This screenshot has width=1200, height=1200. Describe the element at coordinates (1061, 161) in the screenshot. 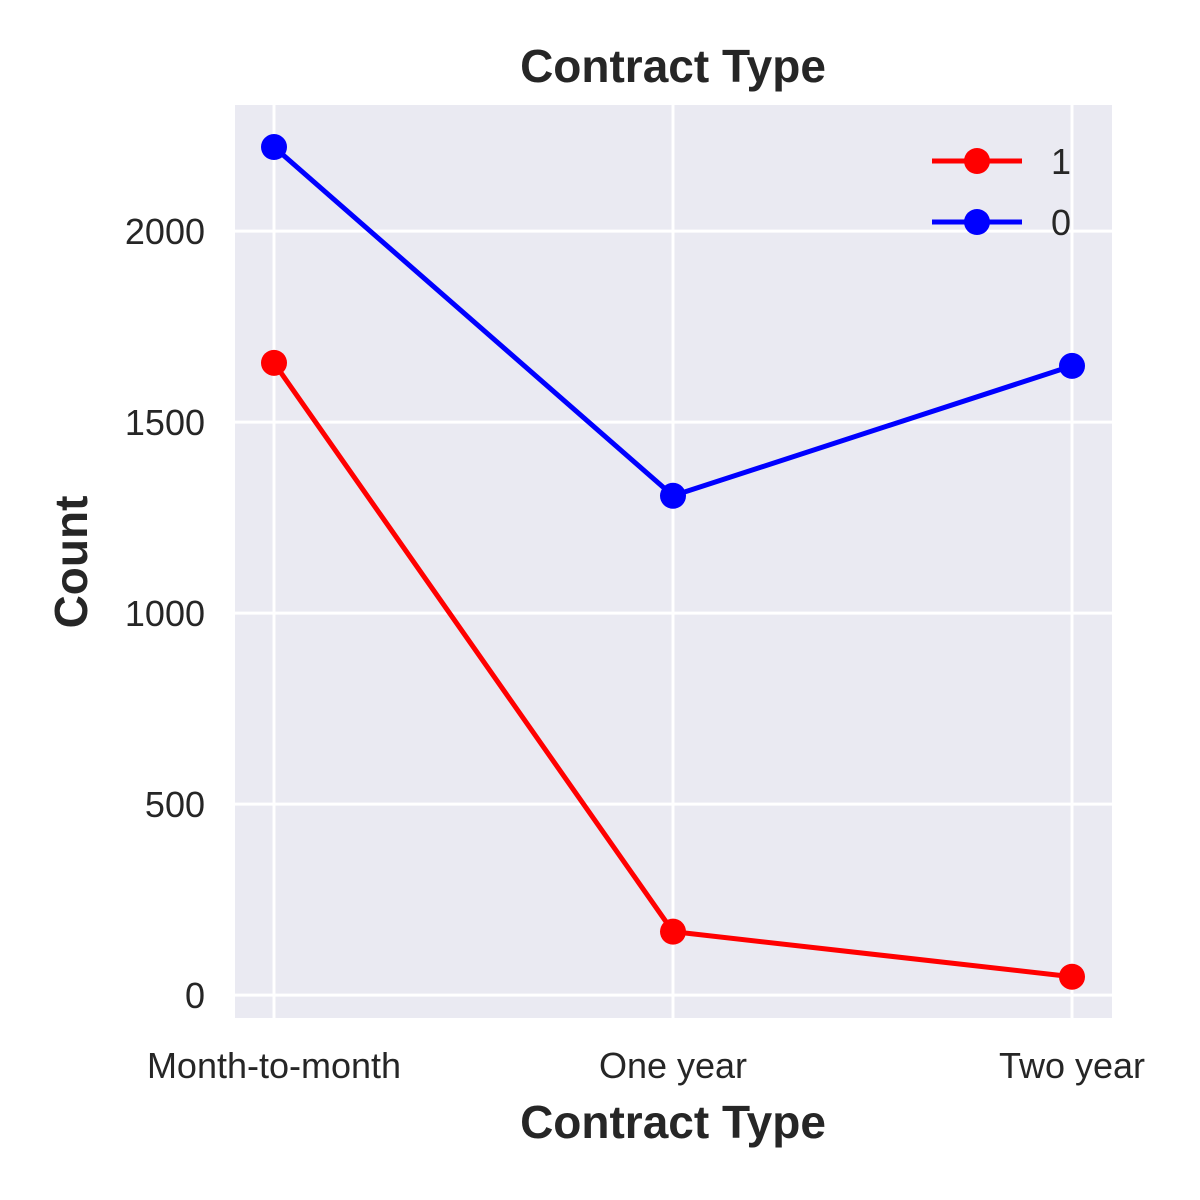

I see `legend-label: 1` at that location.